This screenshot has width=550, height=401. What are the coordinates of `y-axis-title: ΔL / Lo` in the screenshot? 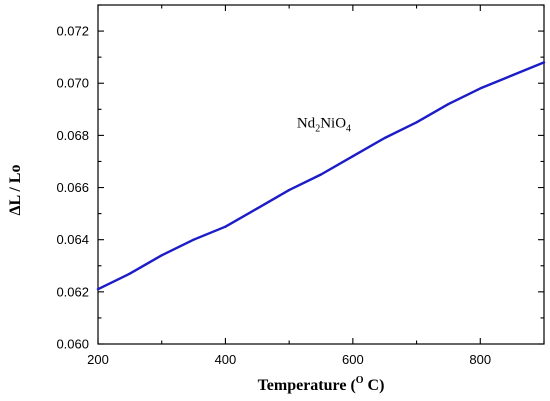 It's located at (15, 190).